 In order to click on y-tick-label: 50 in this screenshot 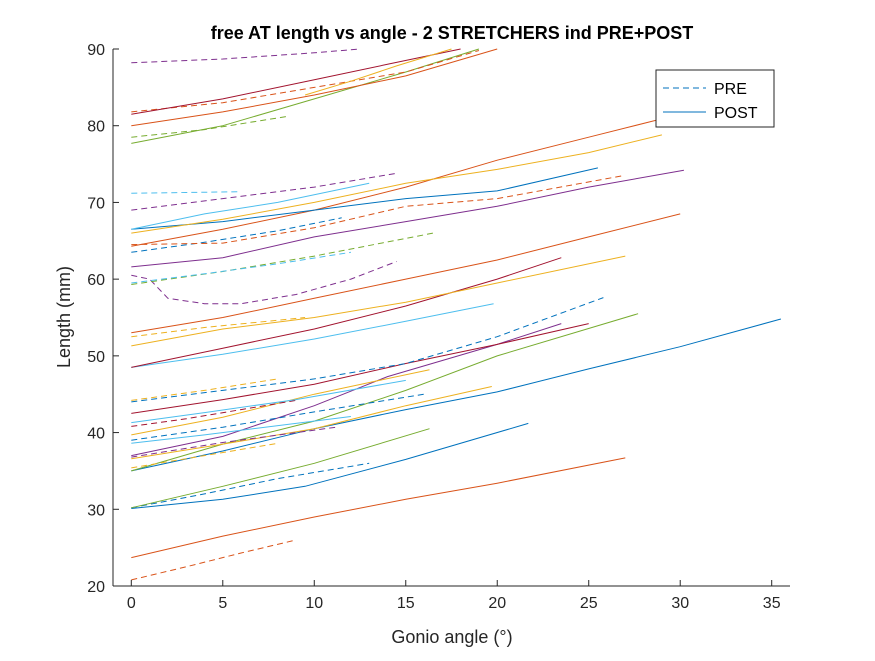, I will do `click(96, 357)`.